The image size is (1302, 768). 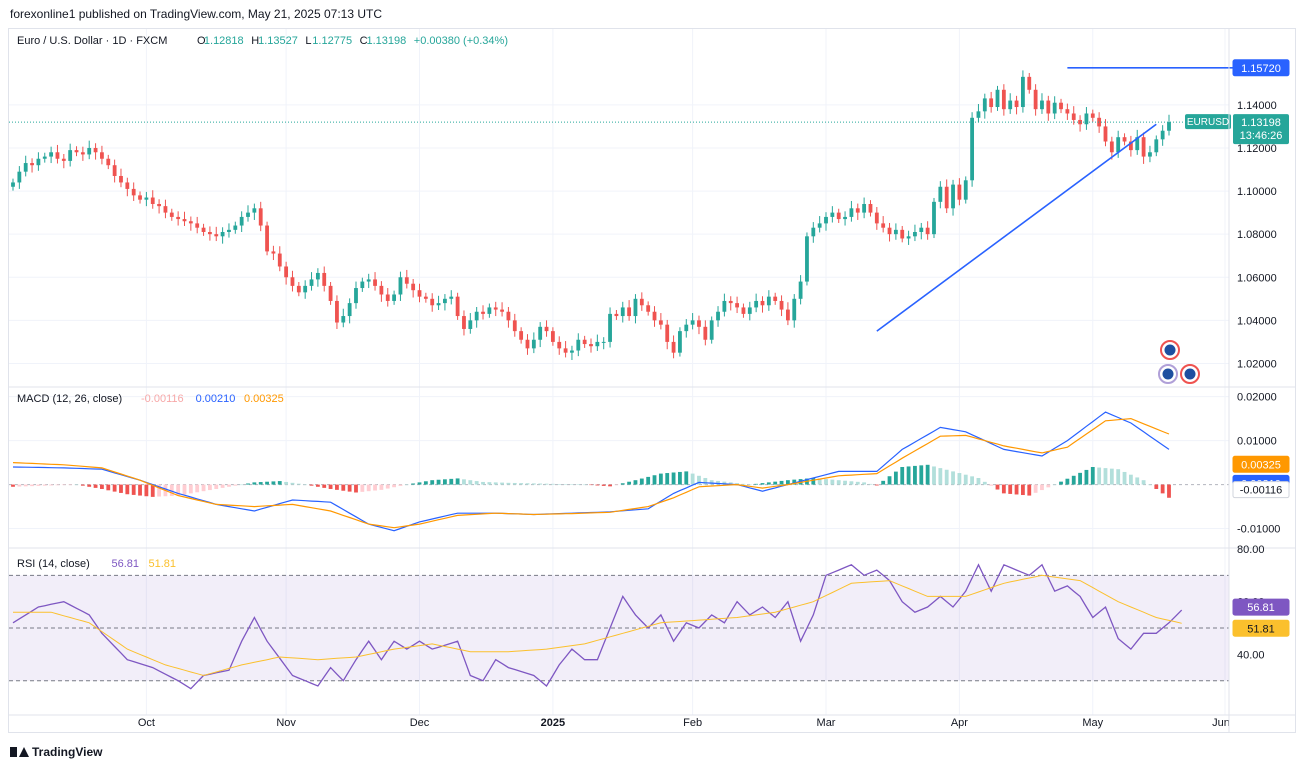 I want to click on price-tag-bg, so click(x=1261, y=129).